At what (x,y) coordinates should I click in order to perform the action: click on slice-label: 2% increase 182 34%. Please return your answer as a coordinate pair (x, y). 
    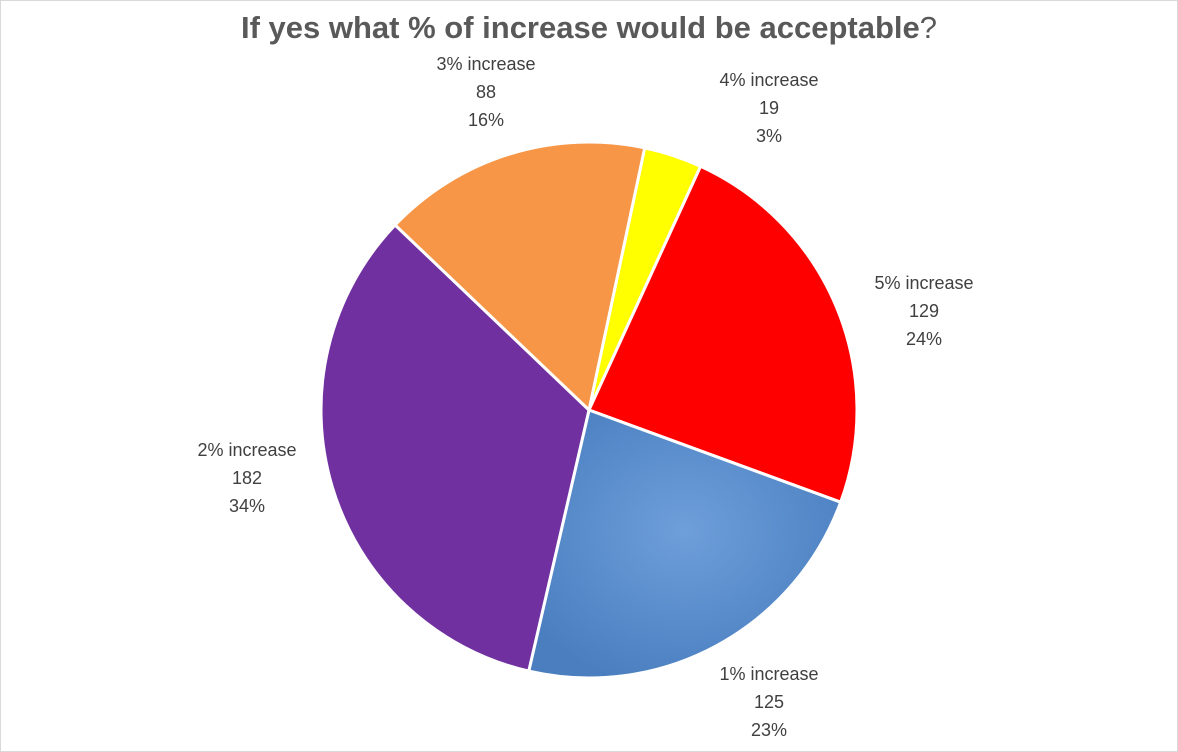
    Looking at the image, I should click on (247, 478).